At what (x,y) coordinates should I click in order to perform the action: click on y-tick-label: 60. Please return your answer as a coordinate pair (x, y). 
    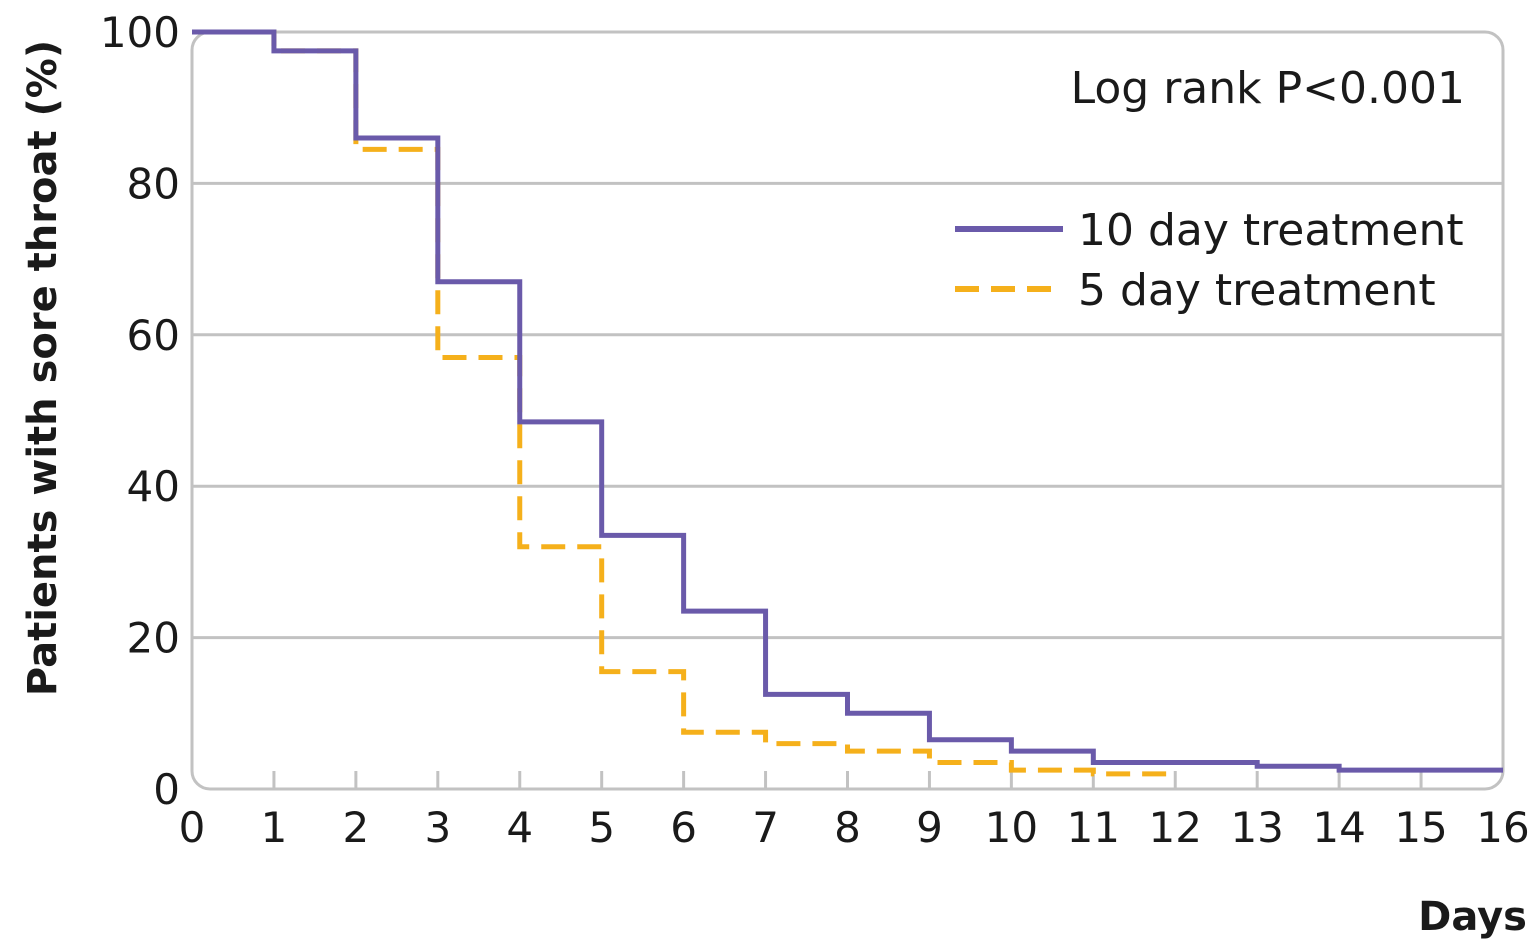
    Looking at the image, I should click on (153, 335).